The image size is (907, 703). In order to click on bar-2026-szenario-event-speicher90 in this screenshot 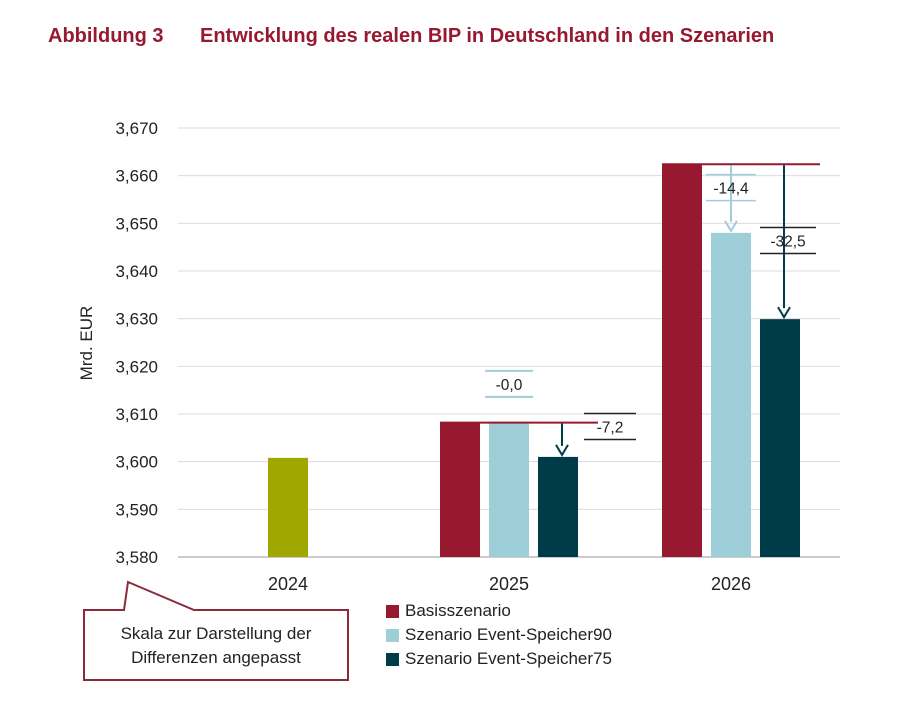, I will do `click(731, 394)`.